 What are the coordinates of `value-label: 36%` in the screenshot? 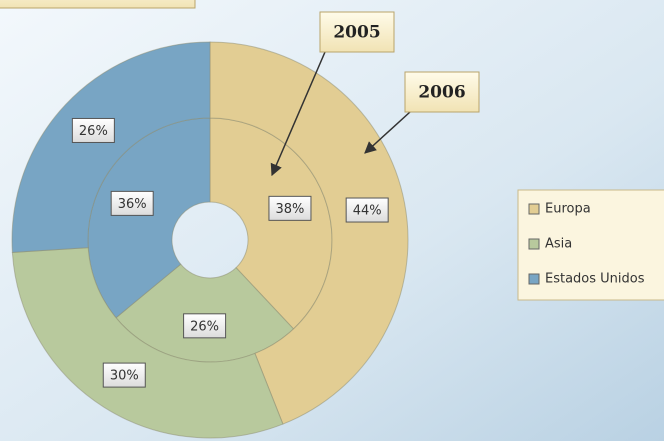 It's located at (132, 204).